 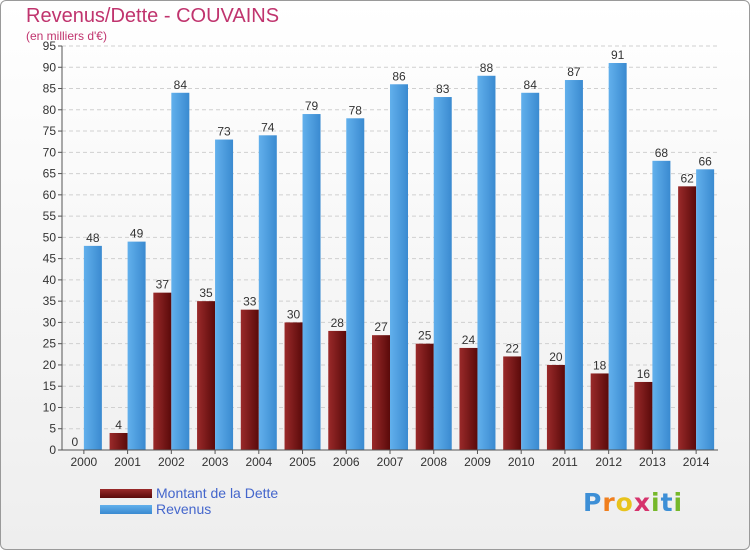 I want to click on value-label-revenue: 83, so click(x=443, y=89).